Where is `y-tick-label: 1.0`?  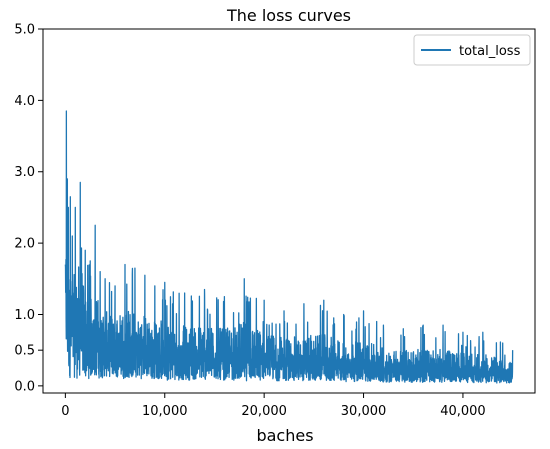
y-tick-label: 1.0 is located at coordinates (24, 315).